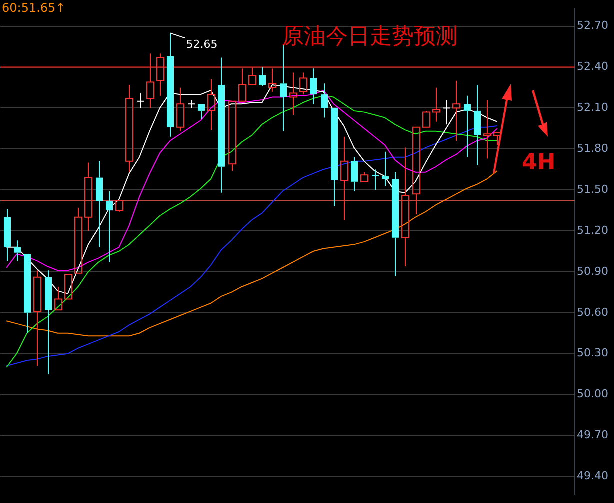 This screenshot has width=614, height=503. Describe the element at coordinates (592, 312) in the screenshot. I see `y-tick-label: 50.60` at that location.